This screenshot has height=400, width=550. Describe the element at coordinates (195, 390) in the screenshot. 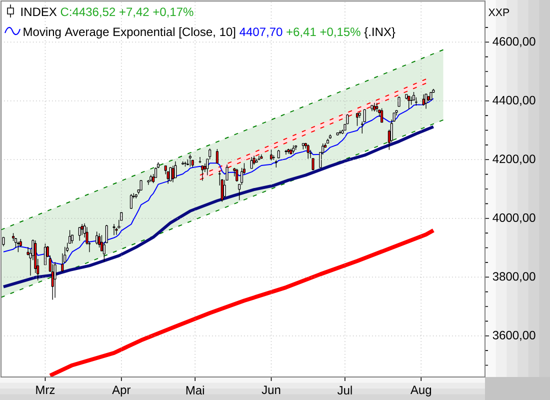

I see `x-tick-label: Mai` at that location.